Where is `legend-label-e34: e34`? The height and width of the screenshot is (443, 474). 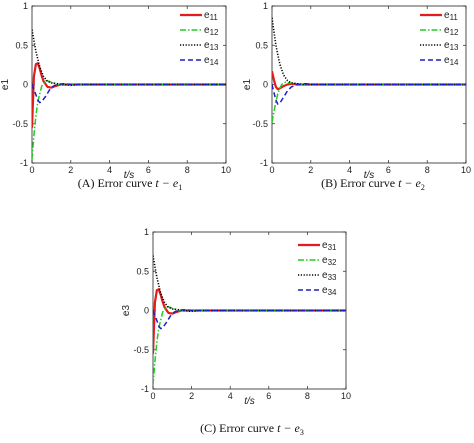 legend-label-e34: e34 is located at coordinates (329, 291).